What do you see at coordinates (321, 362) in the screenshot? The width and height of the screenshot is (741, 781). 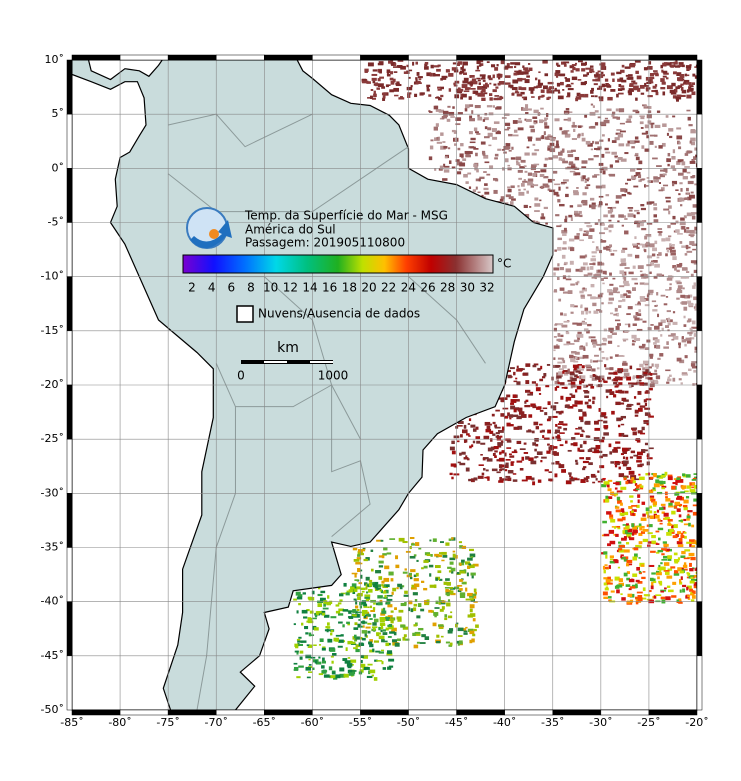 I see `scale-bar-segment` at bounding box center [321, 362].